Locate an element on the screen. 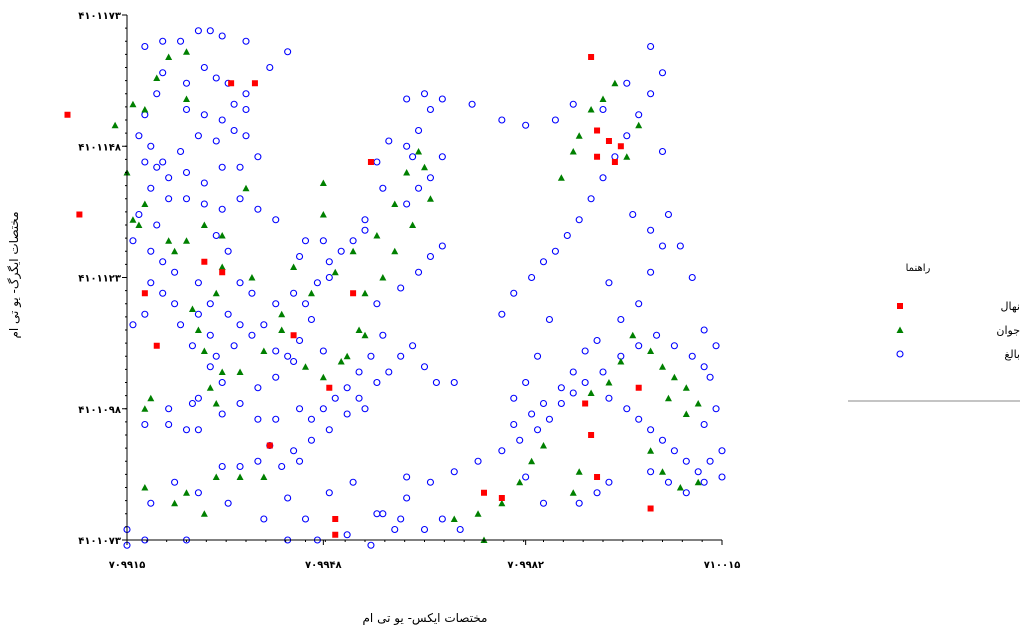  legend-title: راهنما is located at coordinates (918, 268).